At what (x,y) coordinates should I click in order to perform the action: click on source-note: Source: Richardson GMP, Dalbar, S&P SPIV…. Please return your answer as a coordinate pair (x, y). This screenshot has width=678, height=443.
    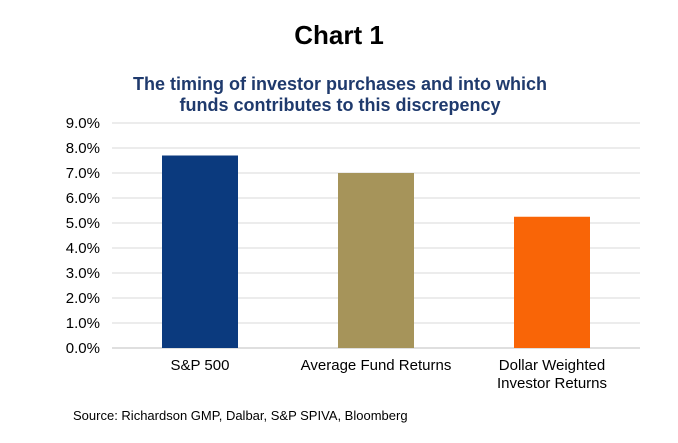
    Looking at the image, I should click on (240, 415).